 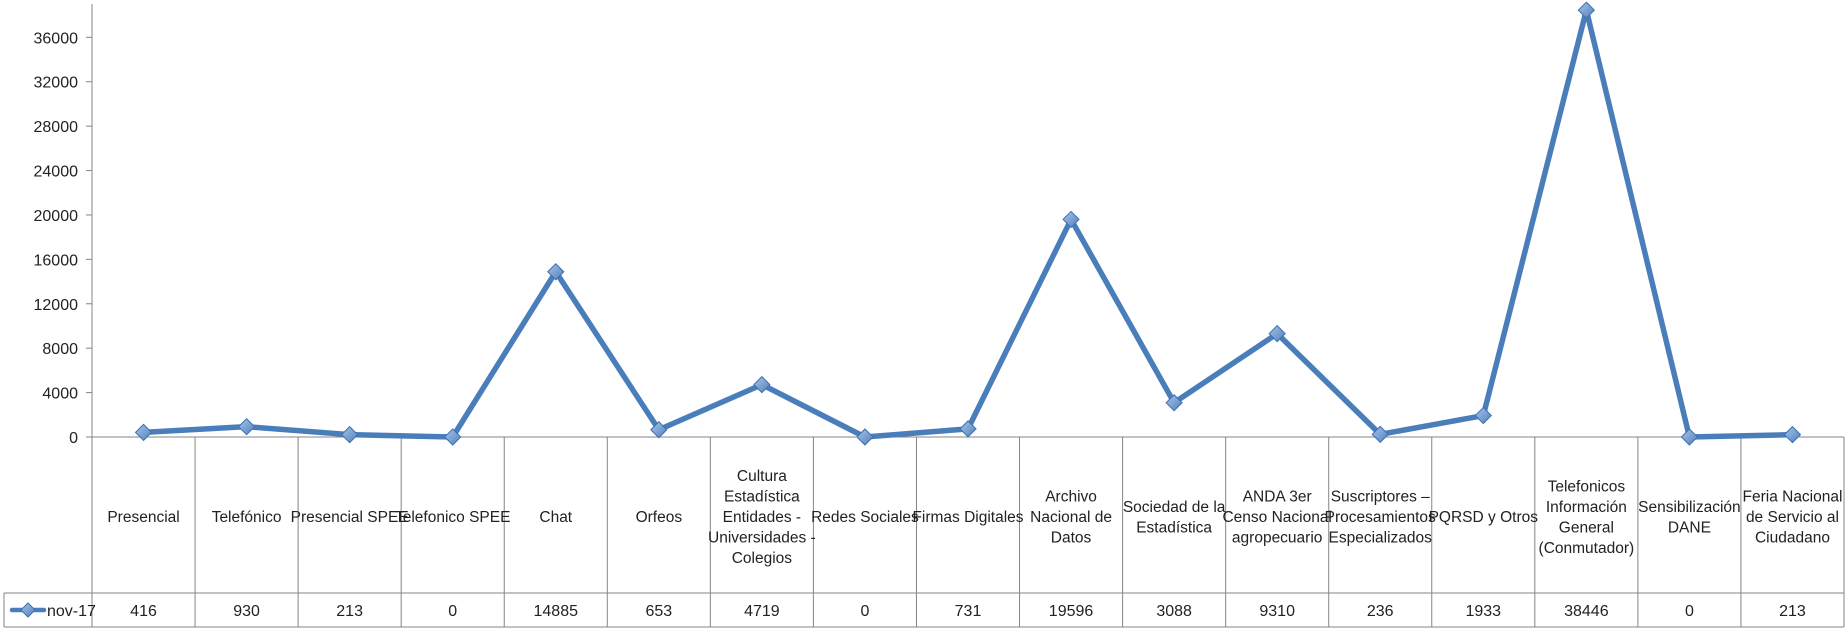 What do you see at coordinates (1792, 538) in the screenshot?
I see `category-label: Ciudadano` at bounding box center [1792, 538].